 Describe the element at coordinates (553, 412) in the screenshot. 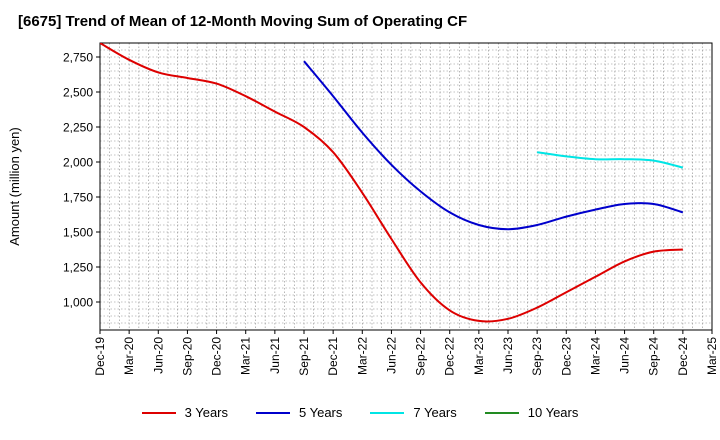

I see `legend-label: 10 Years` at that location.